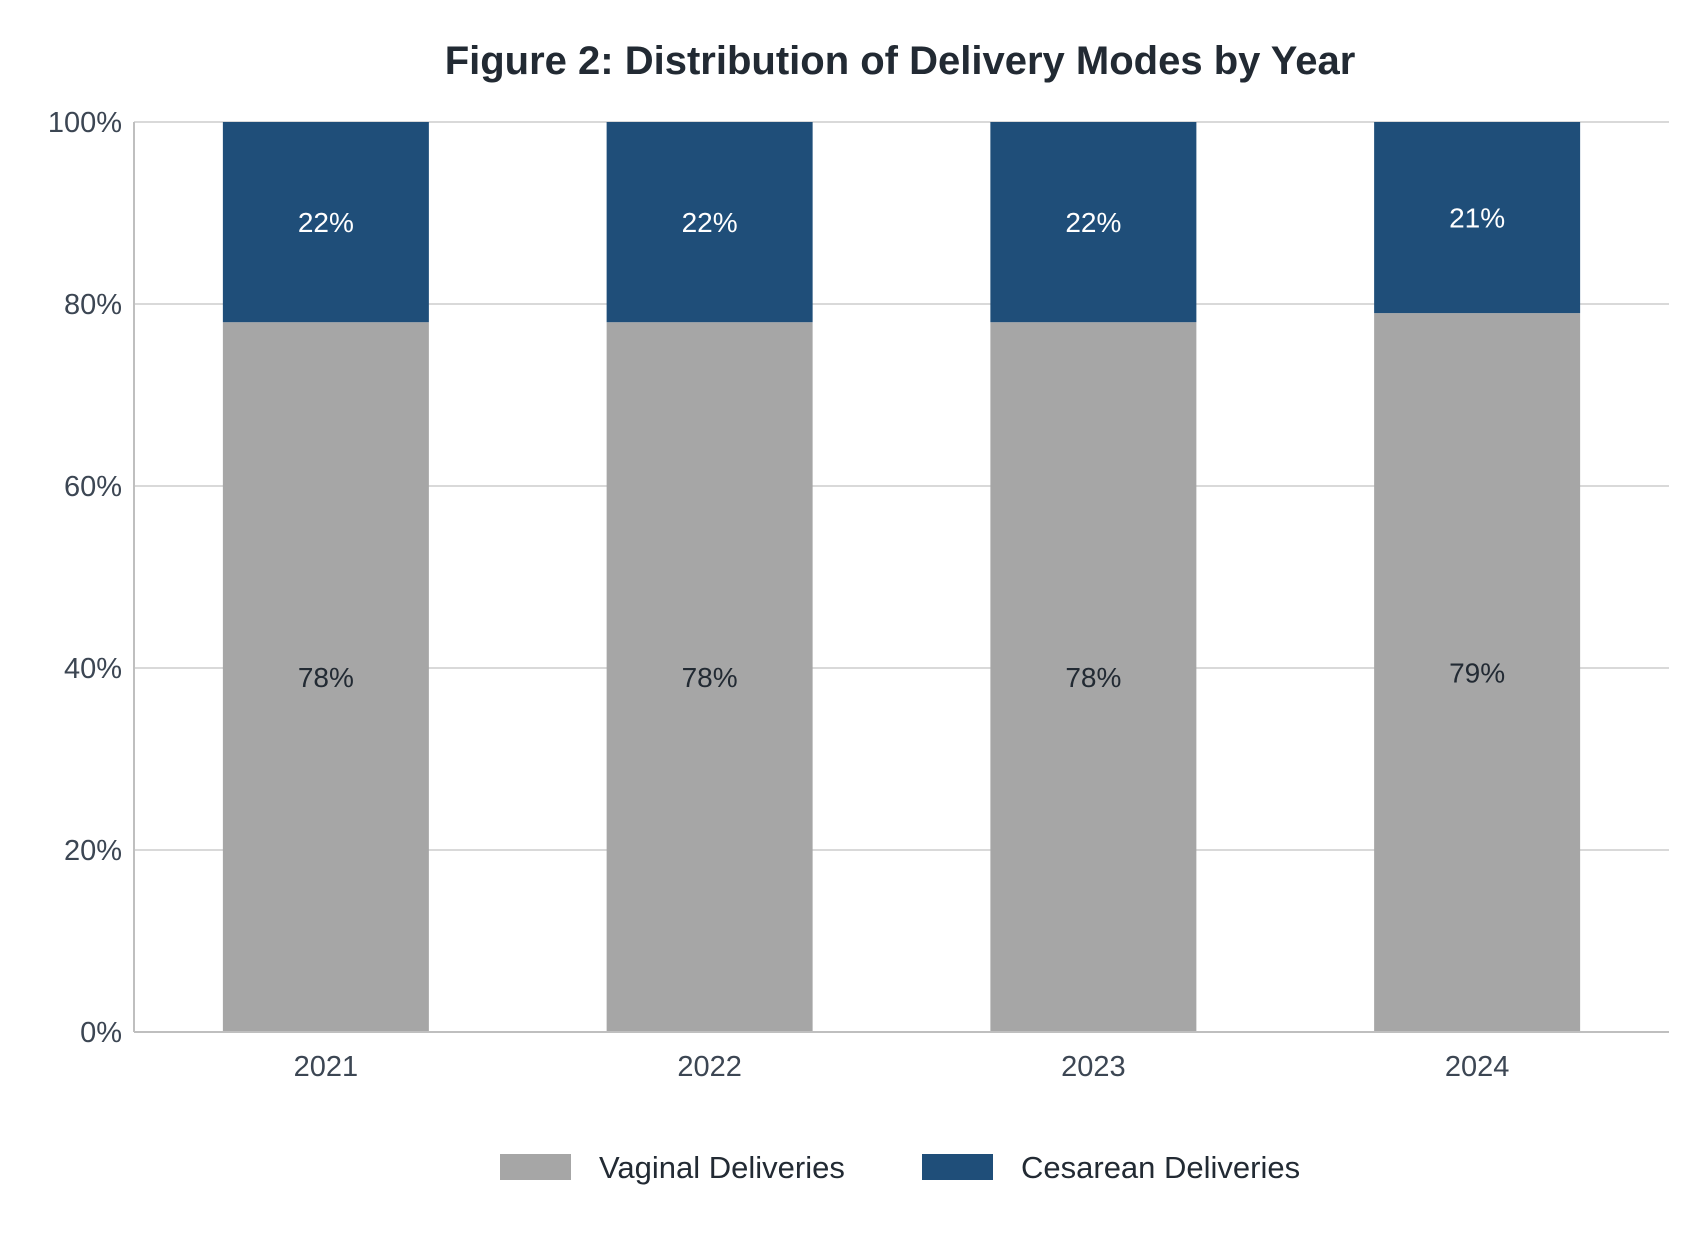  I want to click on x-tick-label: 2024, so click(1477, 1067).